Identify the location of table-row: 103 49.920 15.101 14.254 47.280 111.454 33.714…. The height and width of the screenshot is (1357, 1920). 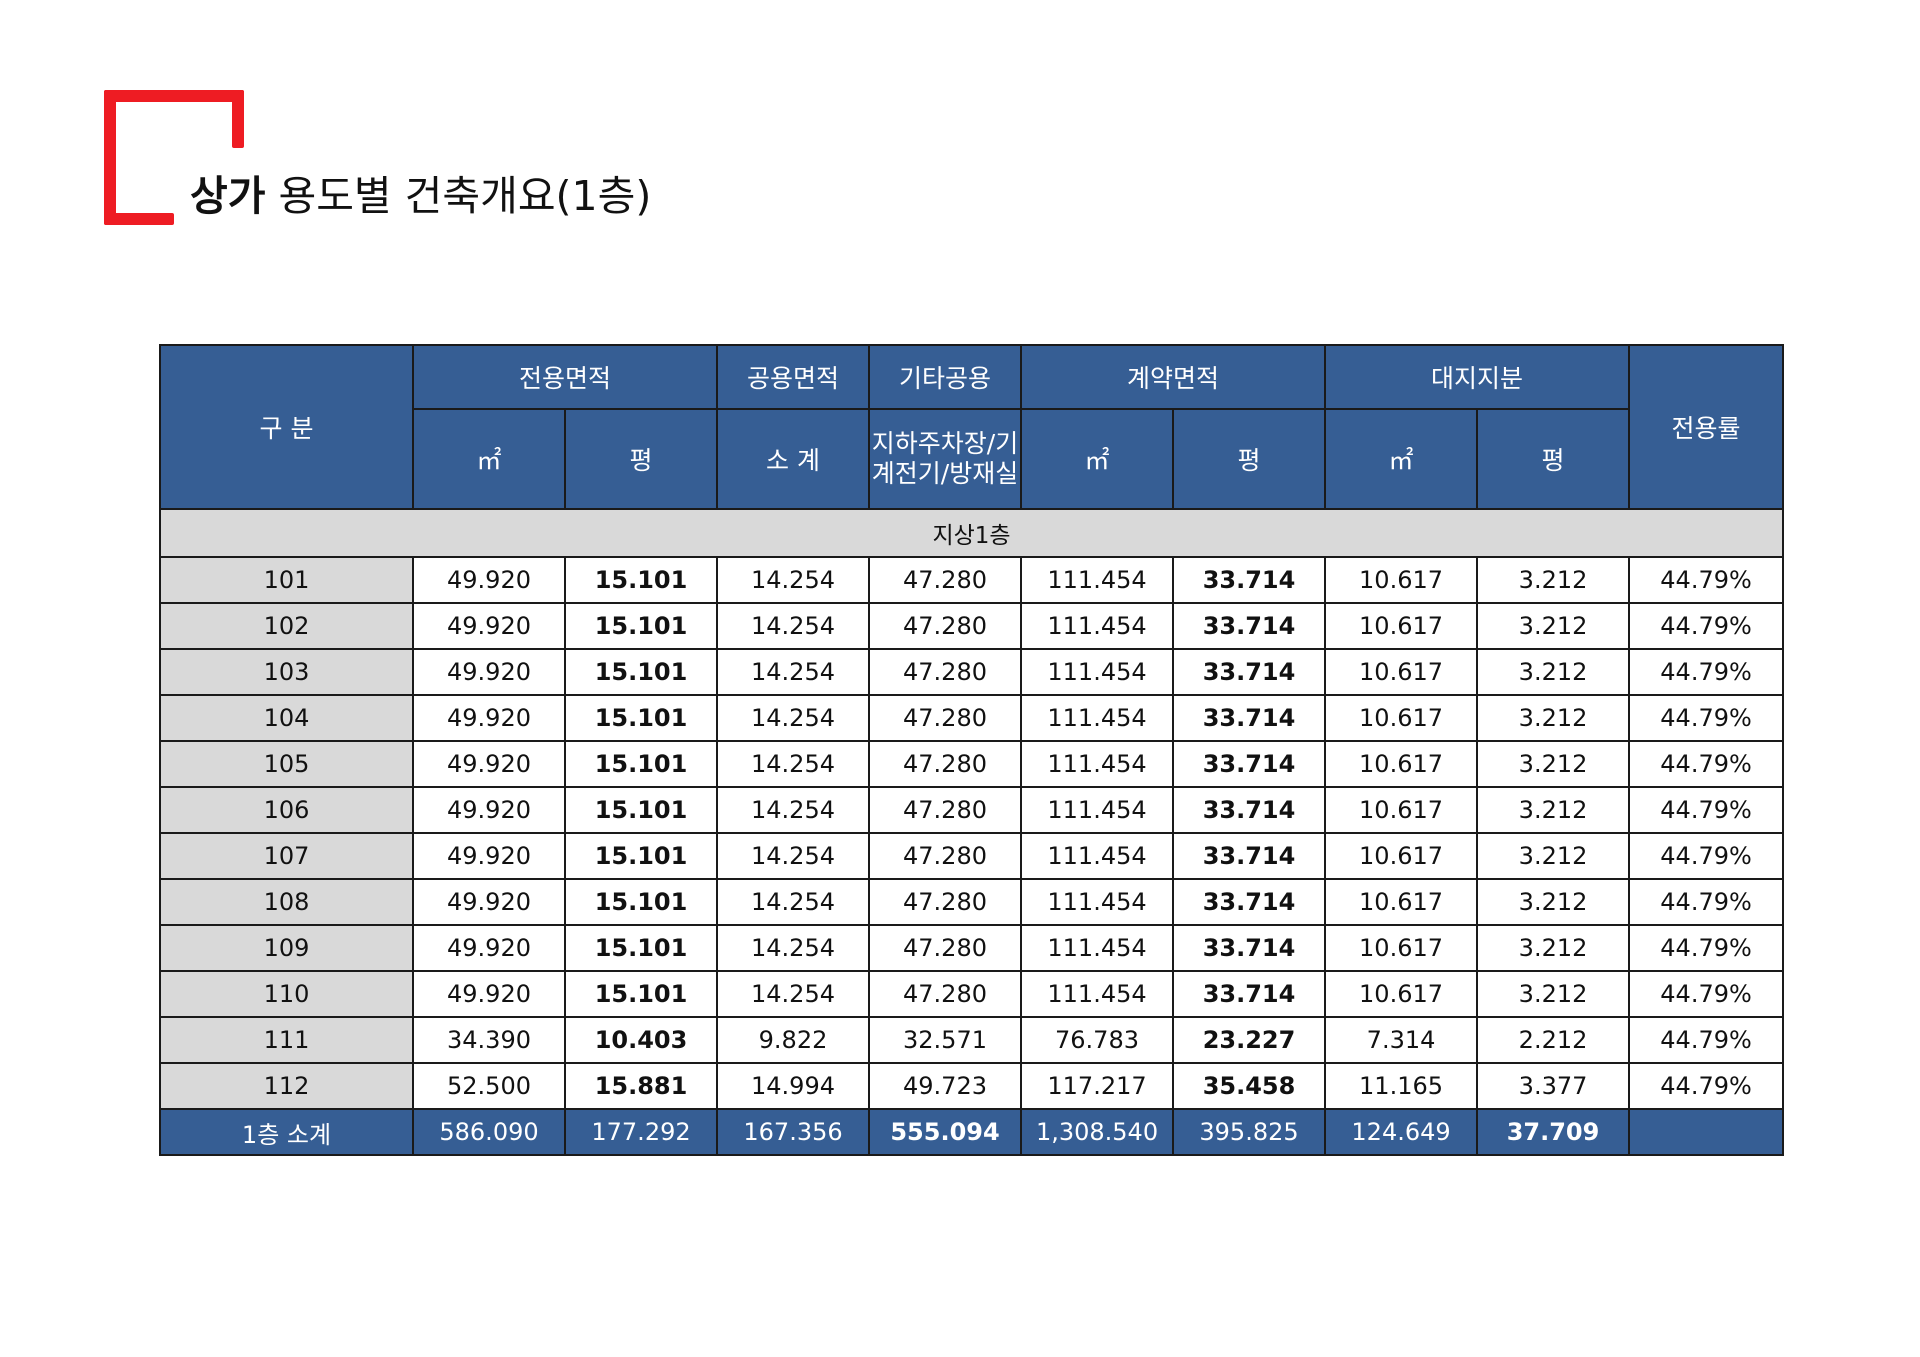
(972, 672).